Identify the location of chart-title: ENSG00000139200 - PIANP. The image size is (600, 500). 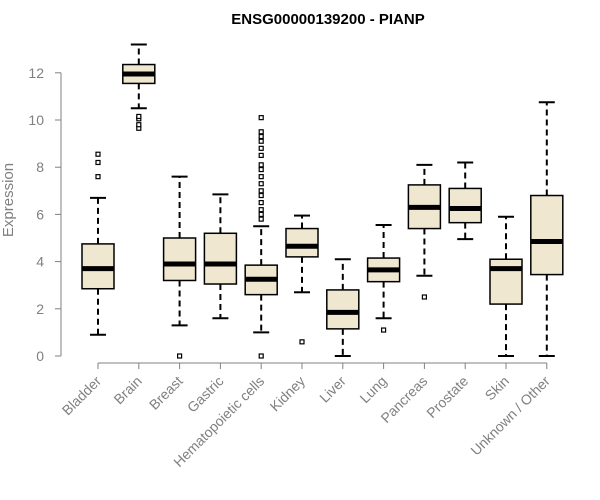
(327, 19).